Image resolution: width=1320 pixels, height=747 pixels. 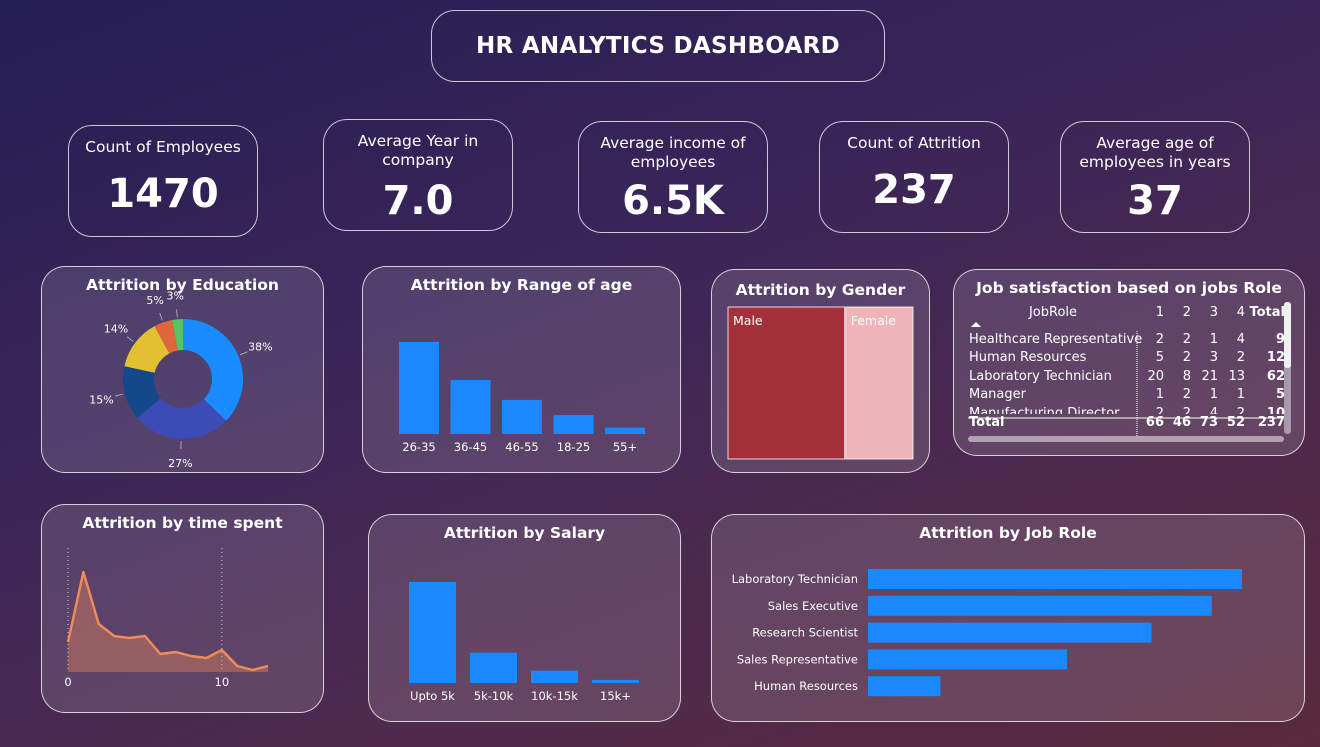 I want to click on area-fill, so click(x=168, y=622).